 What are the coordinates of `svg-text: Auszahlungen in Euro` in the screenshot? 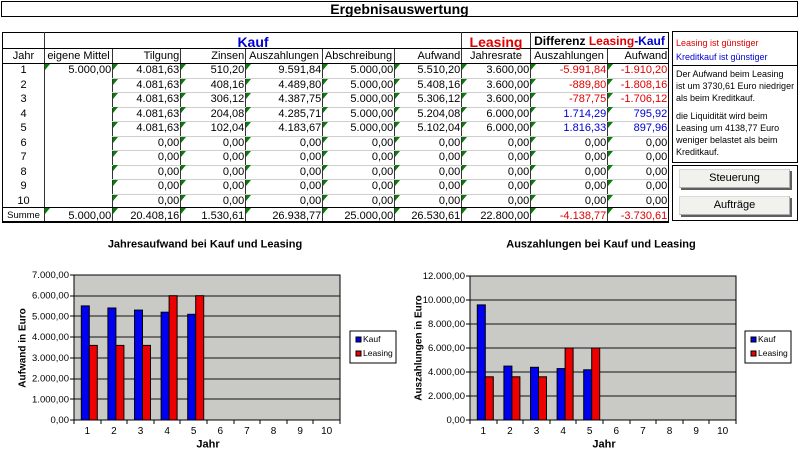 It's located at (419, 348).